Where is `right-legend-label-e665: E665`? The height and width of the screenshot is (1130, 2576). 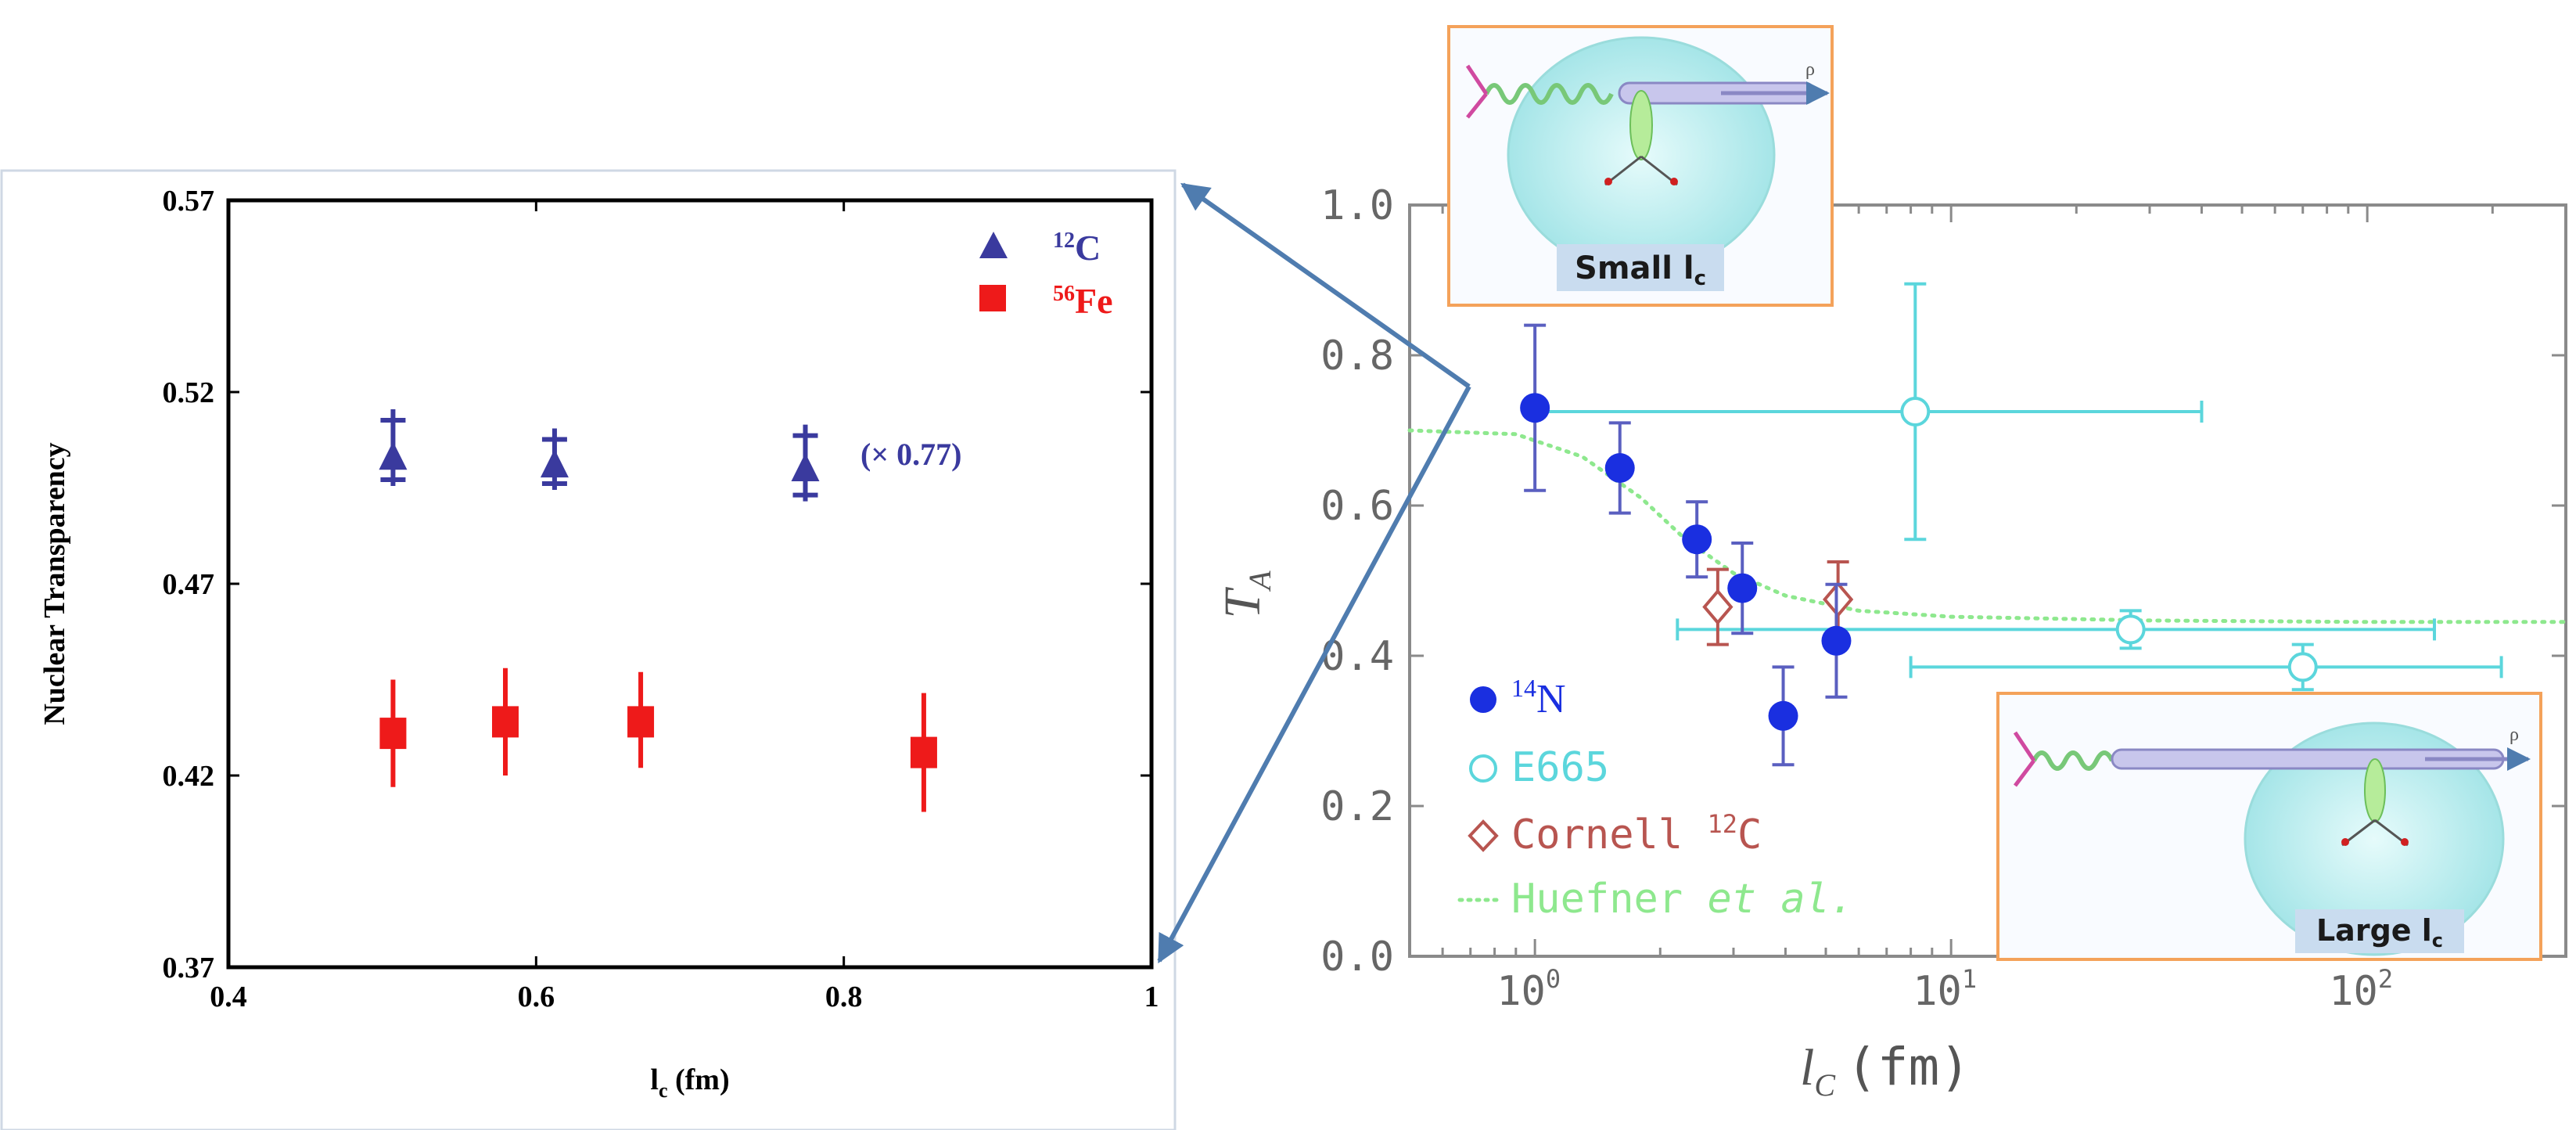
right-legend-label-e665: E665 is located at coordinates (1560, 767).